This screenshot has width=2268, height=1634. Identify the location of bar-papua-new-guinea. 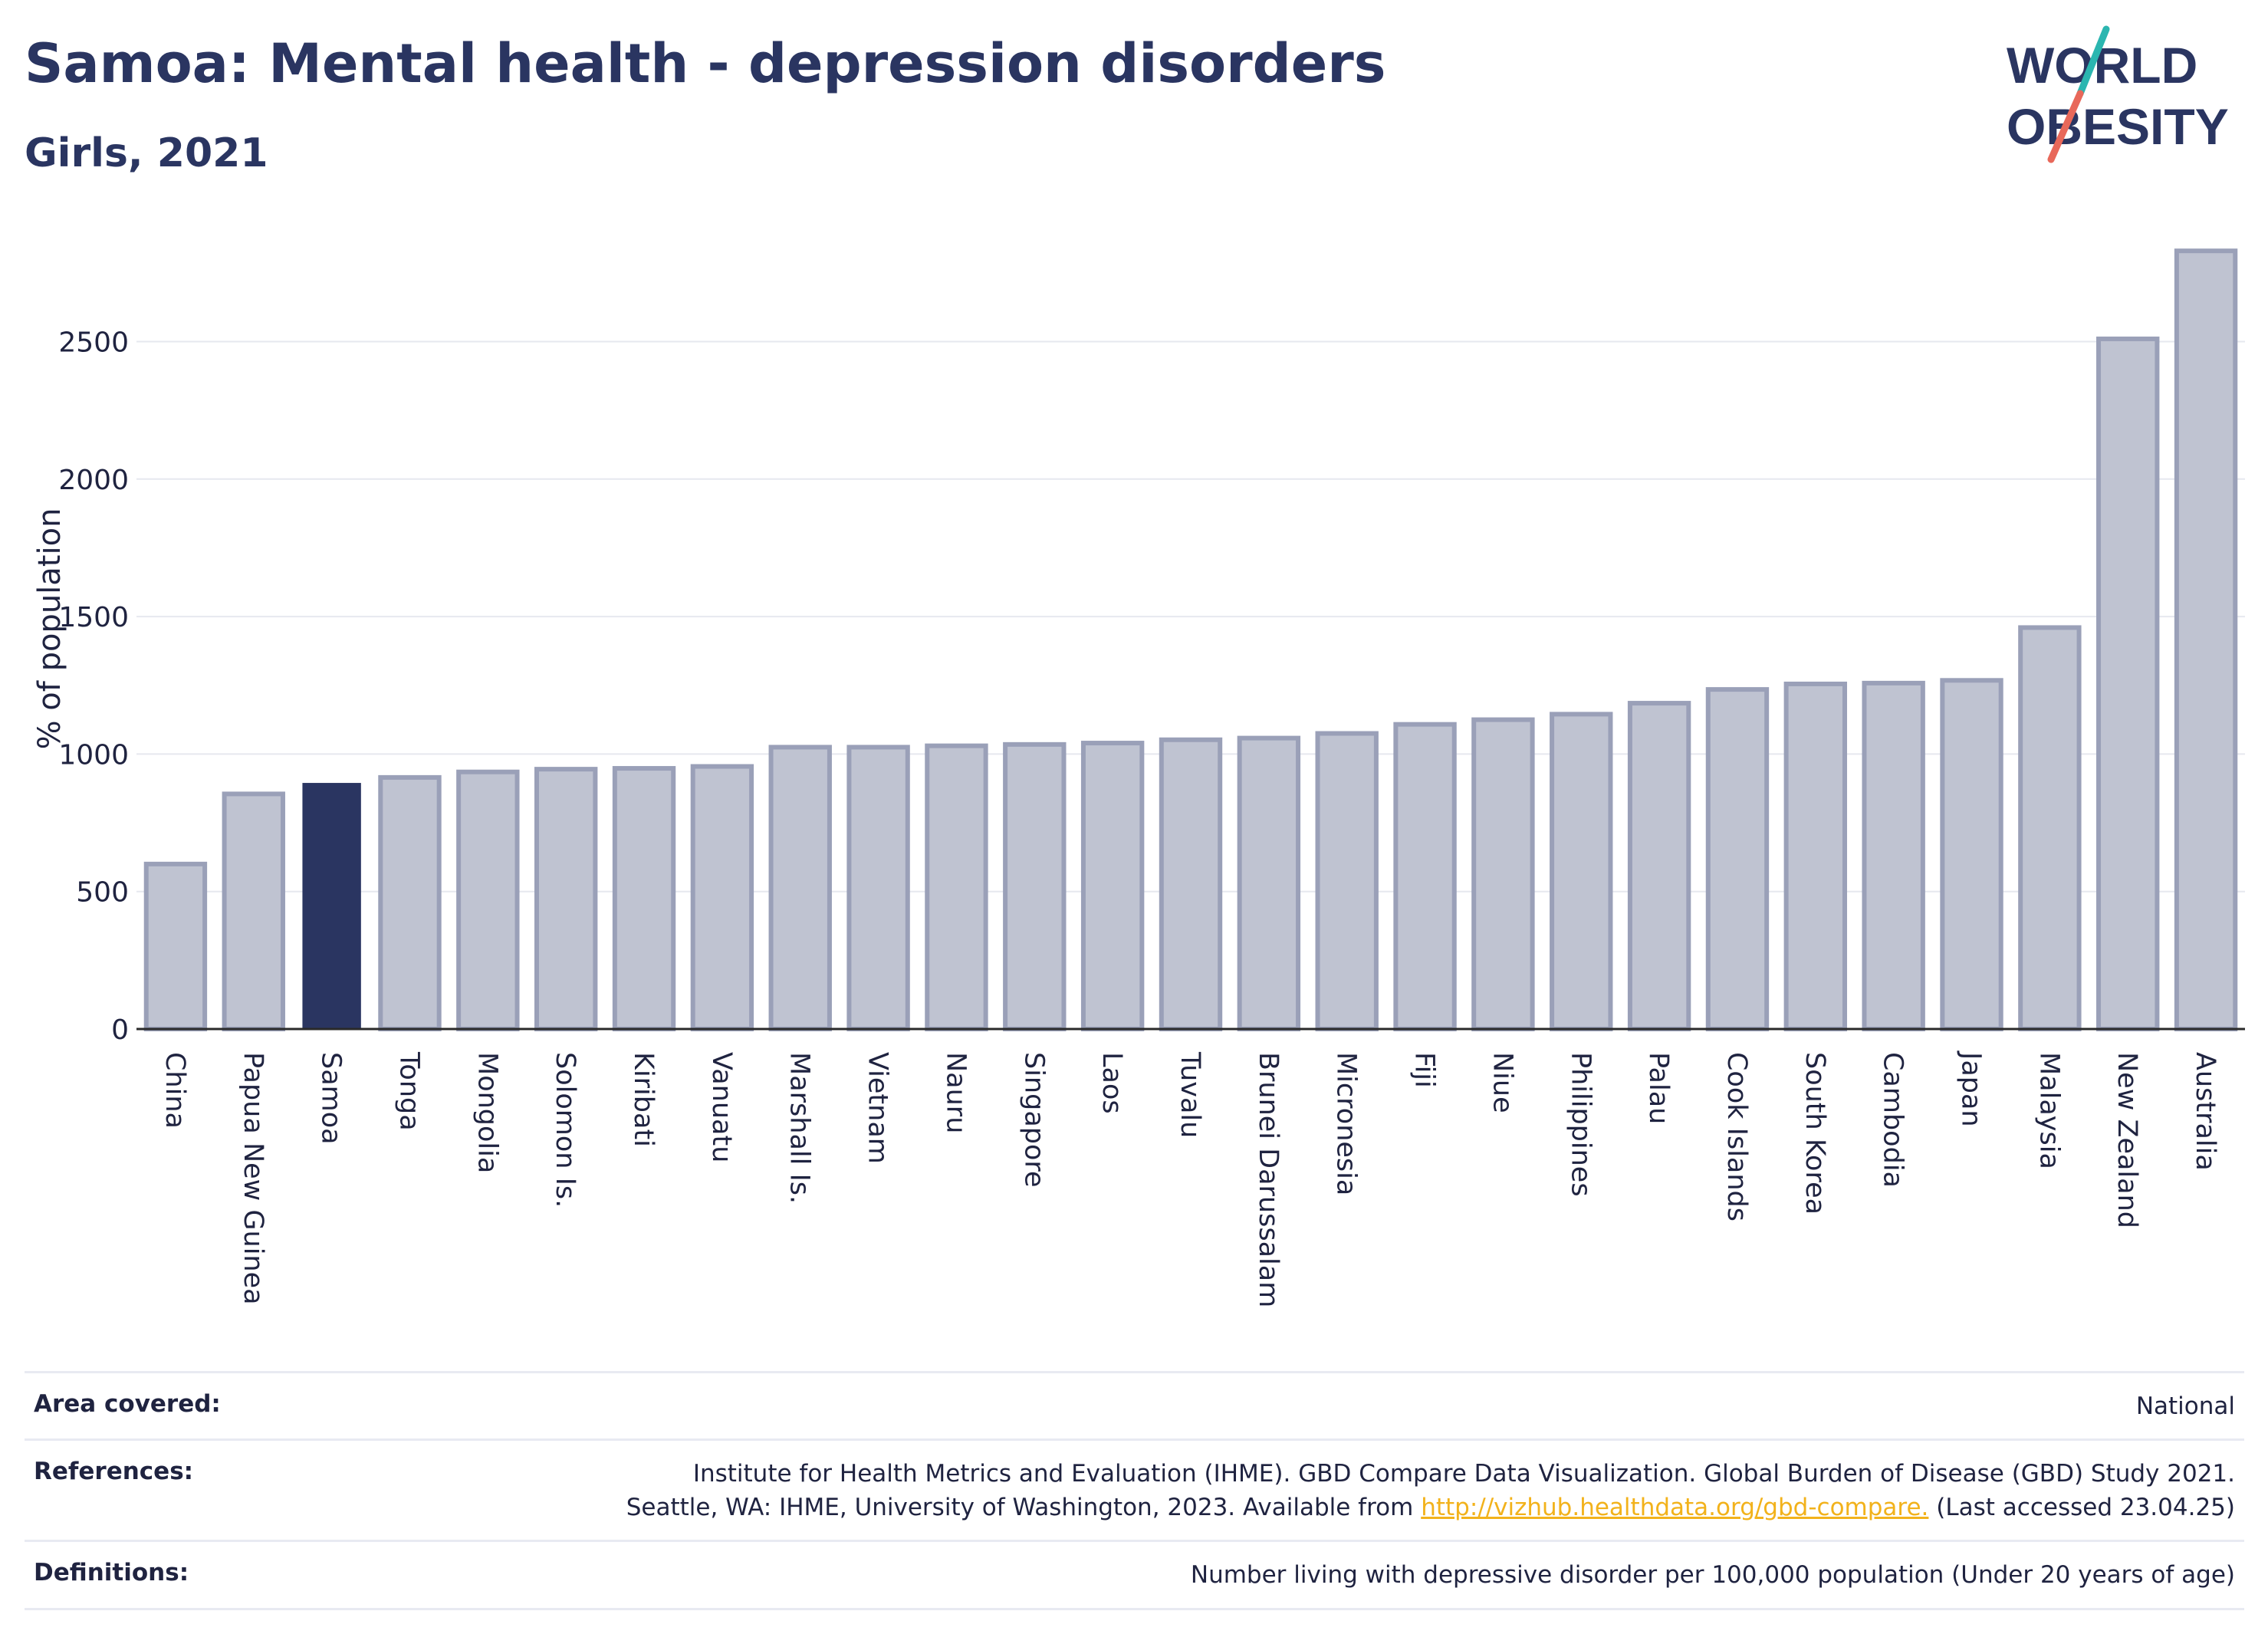
(253, 912).